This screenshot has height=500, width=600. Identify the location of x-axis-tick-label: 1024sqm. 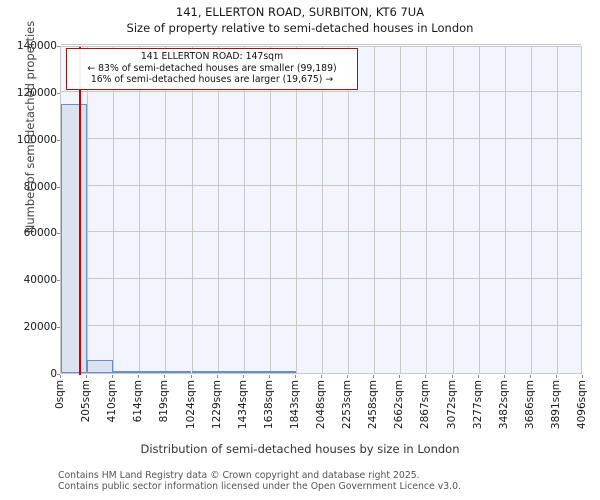
(190, 405).